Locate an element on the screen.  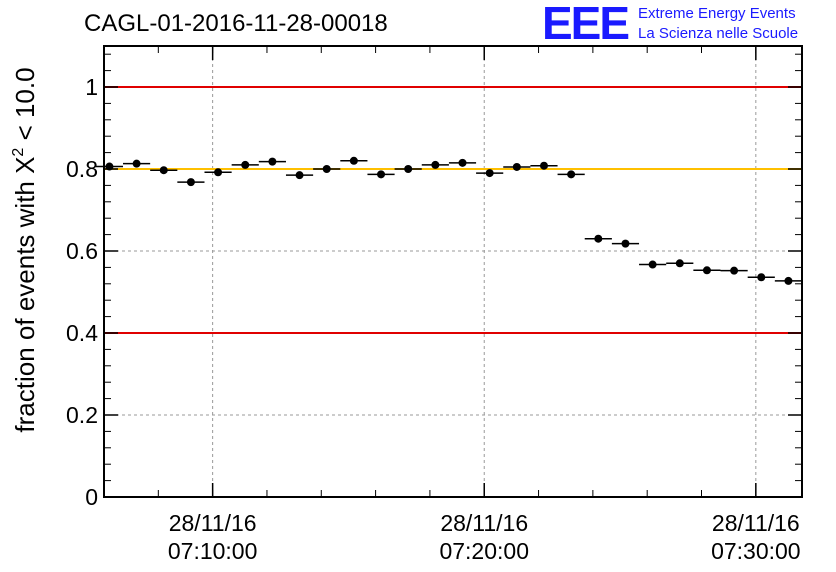
y-tick-label: 1 is located at coordinates (91, 87).